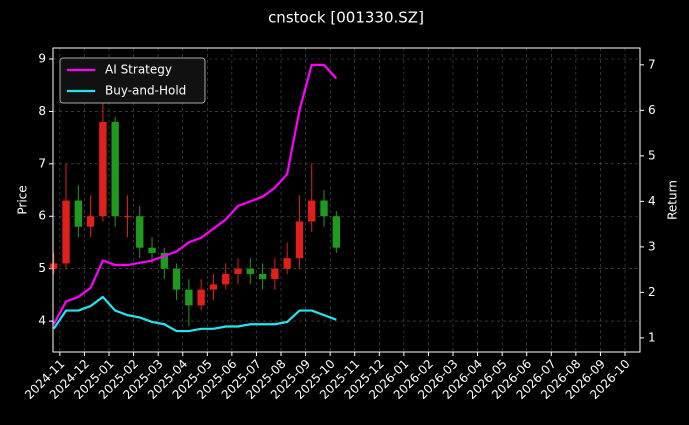 This screenshot has height=425, width=689. What do you see at coordinates (132, 80) in the screenshot?
I see `legend-box` at bounding box center [132, 80].